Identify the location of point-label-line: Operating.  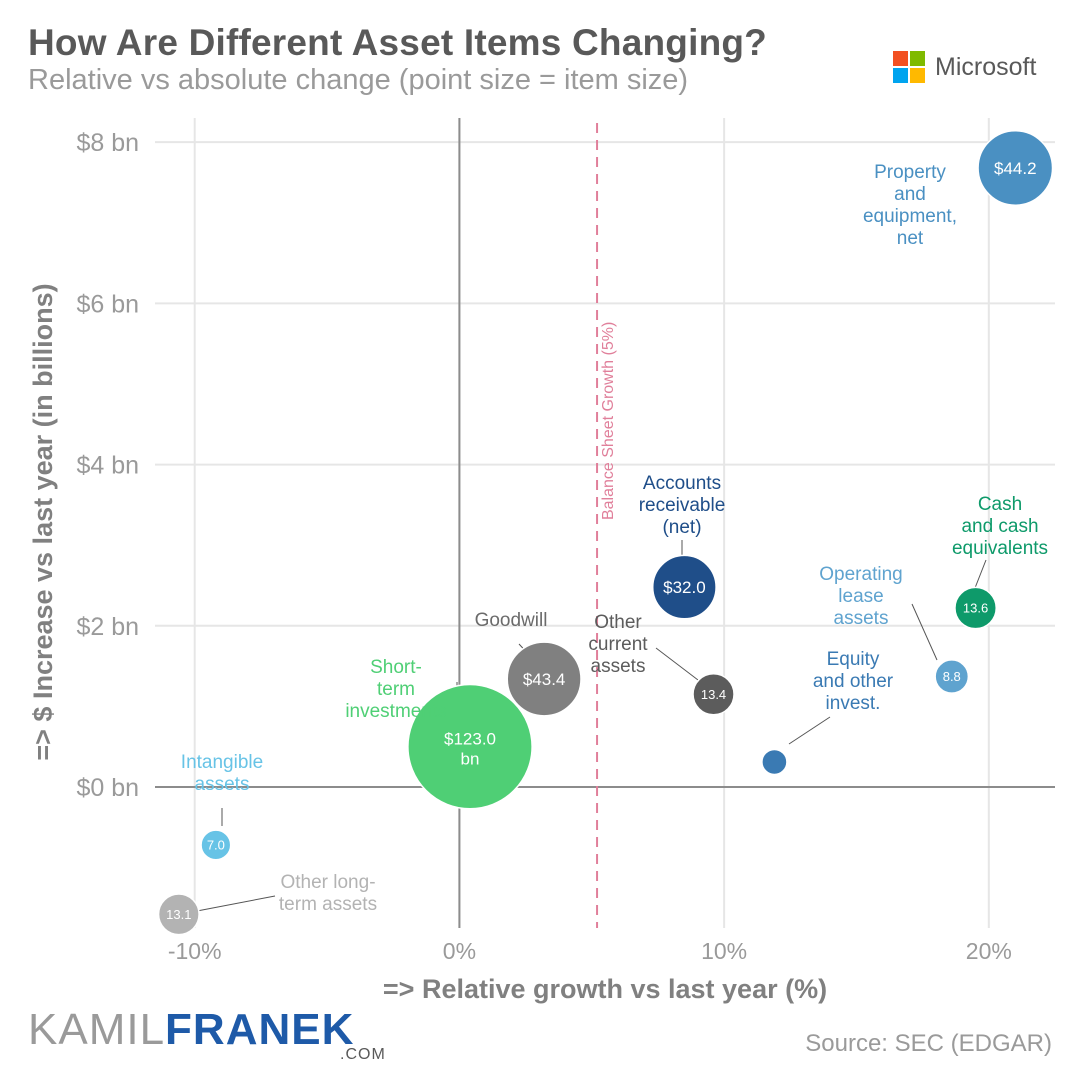
(860, 574).